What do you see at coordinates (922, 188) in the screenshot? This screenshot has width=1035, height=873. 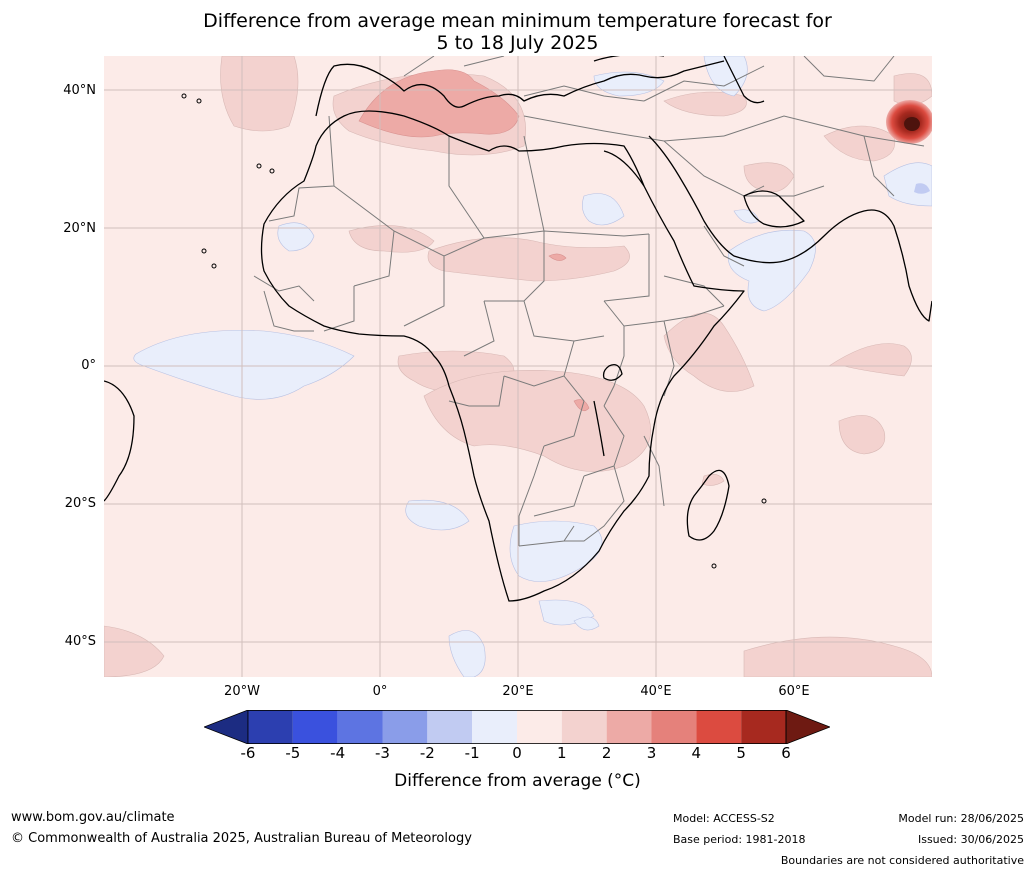 I see `anomaly-negative-core` at bounding box center [922, 188].